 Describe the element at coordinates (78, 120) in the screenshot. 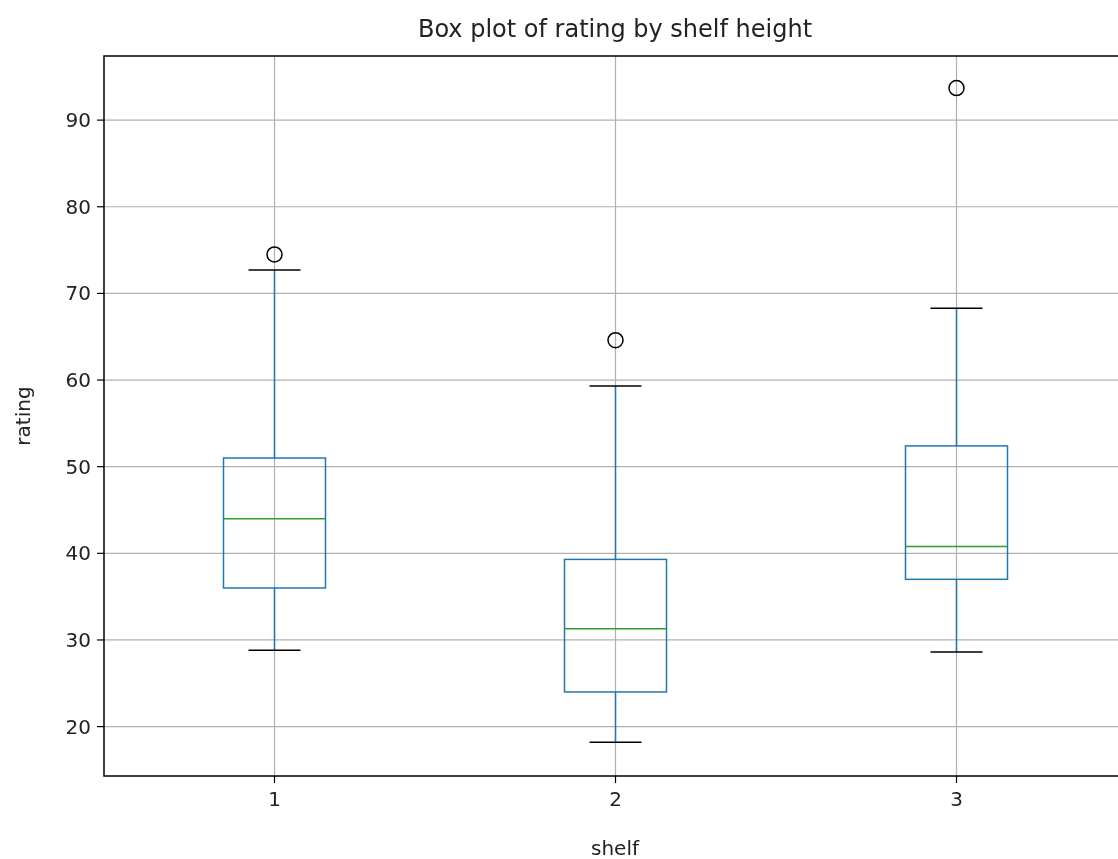

I see `y-tick-label: 90` at that location.